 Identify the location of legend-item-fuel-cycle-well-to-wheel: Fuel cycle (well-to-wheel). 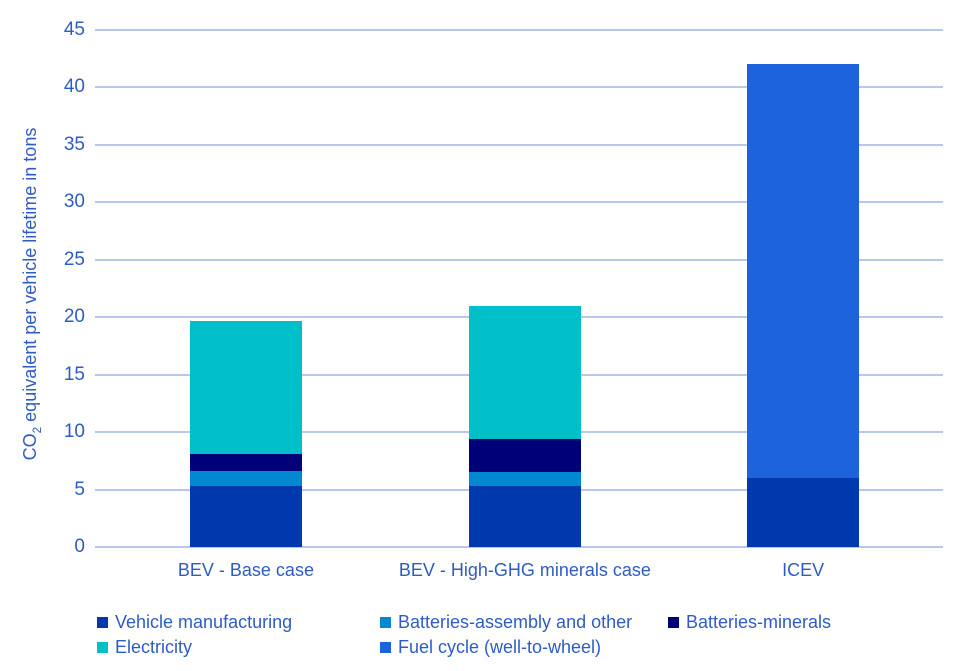
(524, 647).